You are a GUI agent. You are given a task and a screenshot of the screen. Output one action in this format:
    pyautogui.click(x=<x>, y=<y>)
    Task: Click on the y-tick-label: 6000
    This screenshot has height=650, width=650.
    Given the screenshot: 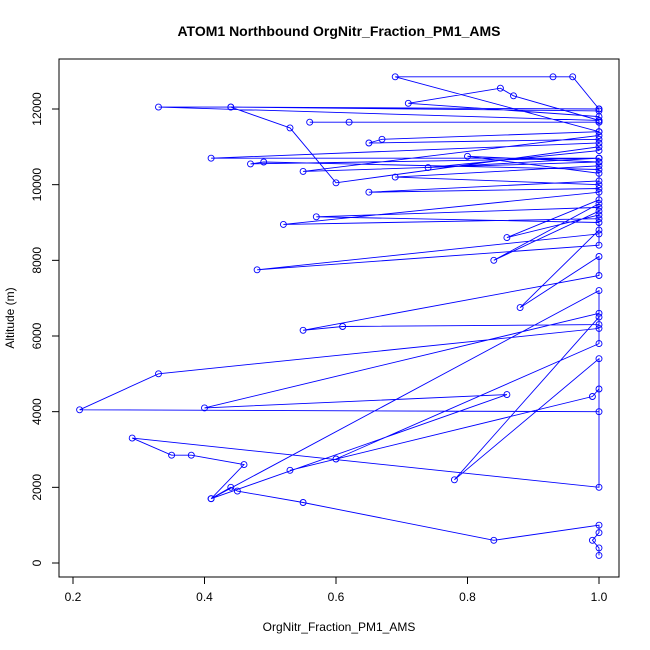 What is the action you would take?
    pyautogui.click(x=37, y=335)
    